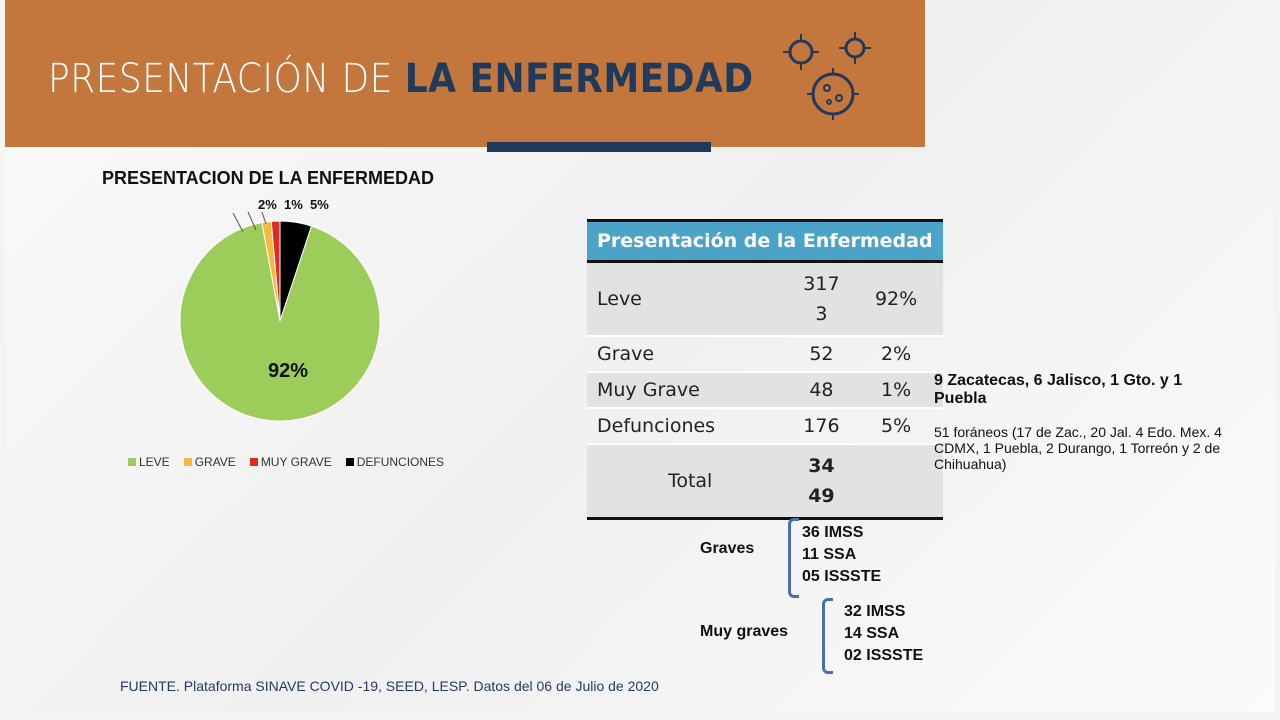 The image size is (1280, 720). What do you see at coordinates (149, 462) in the screenshot?
I see `legend-leve: LEVE` at bounding box center [149, 462].